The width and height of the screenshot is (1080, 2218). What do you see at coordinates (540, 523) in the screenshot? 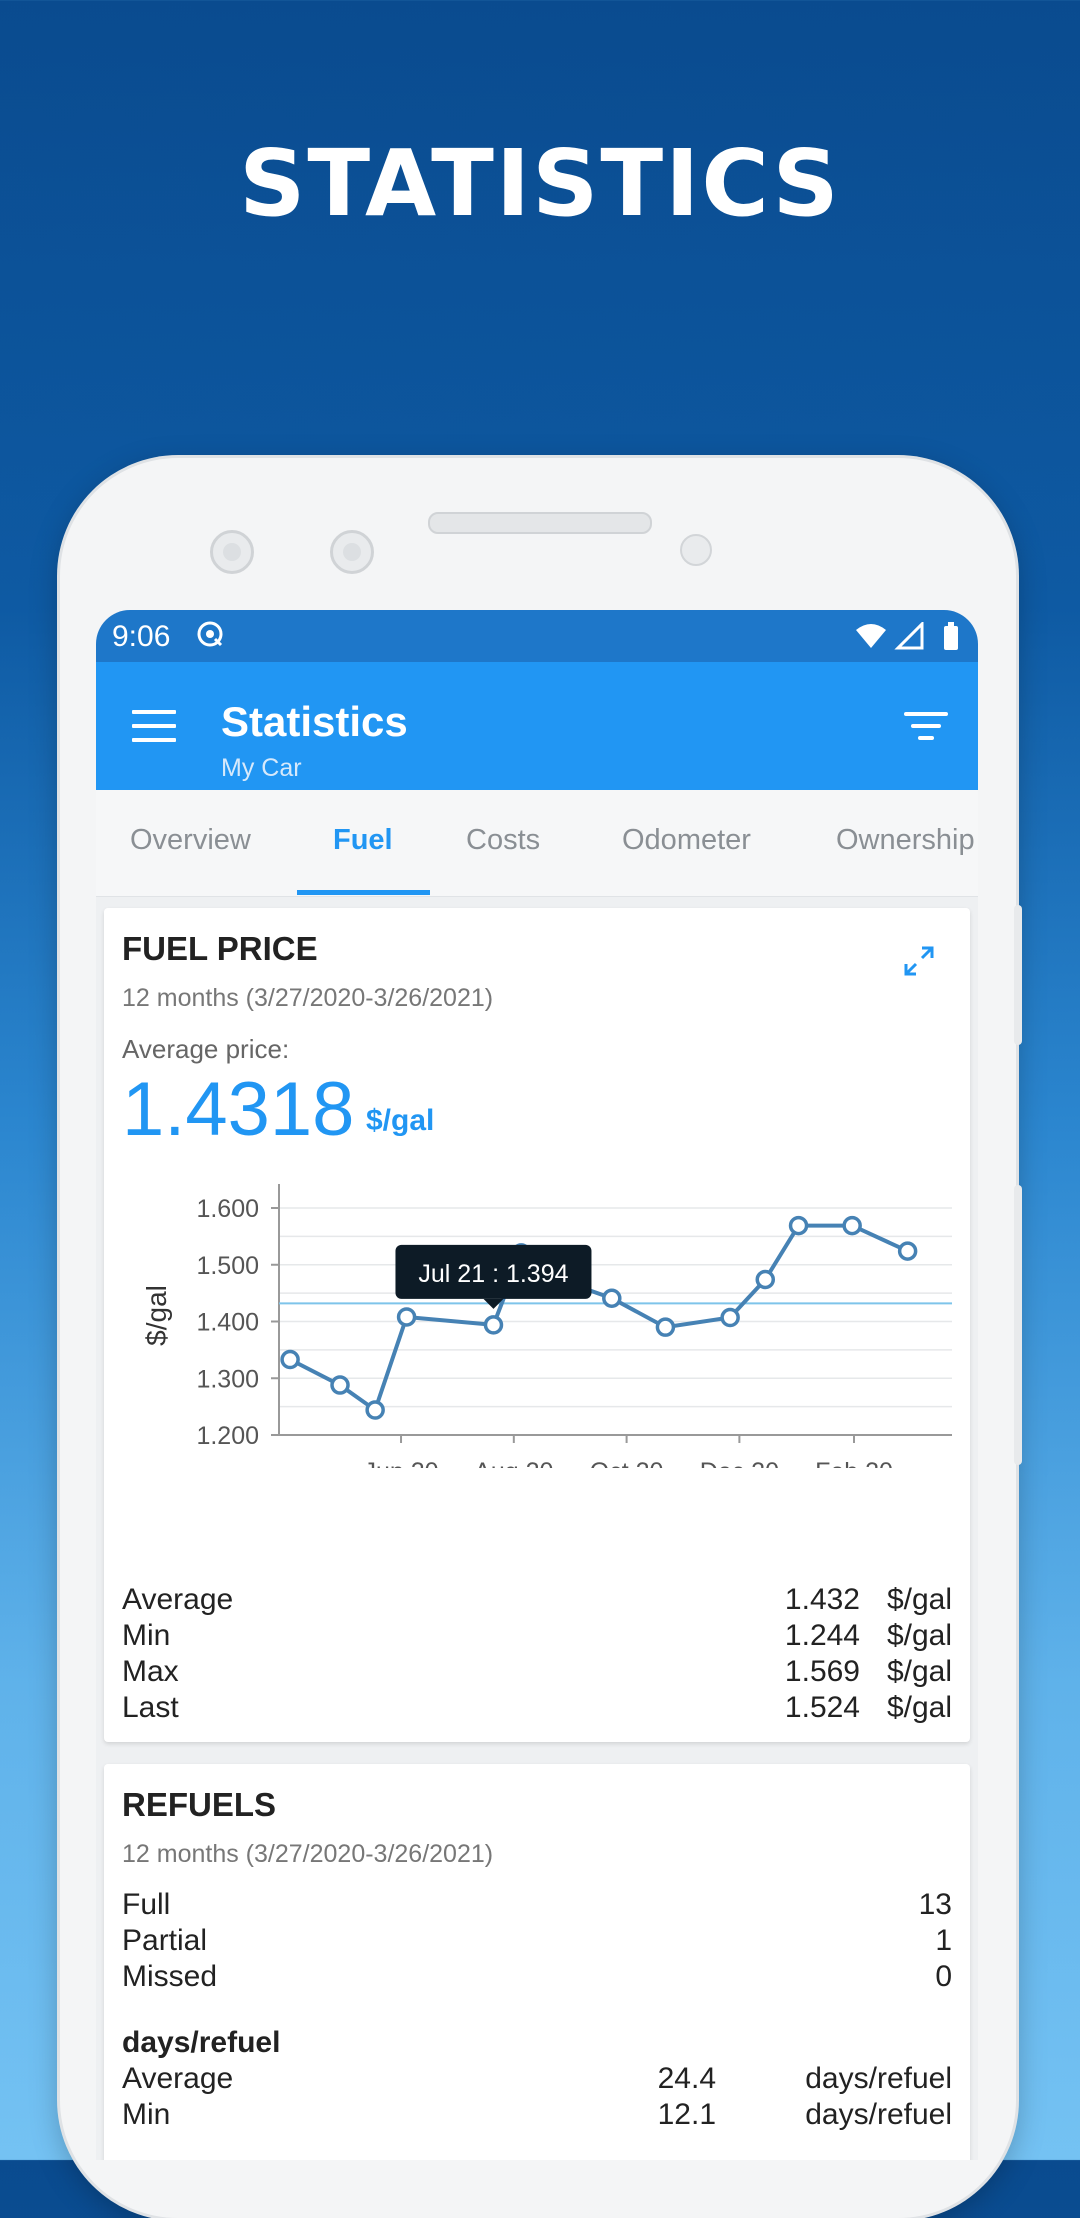
I see `earpiece-speaker` at bounding box center [540, 523].